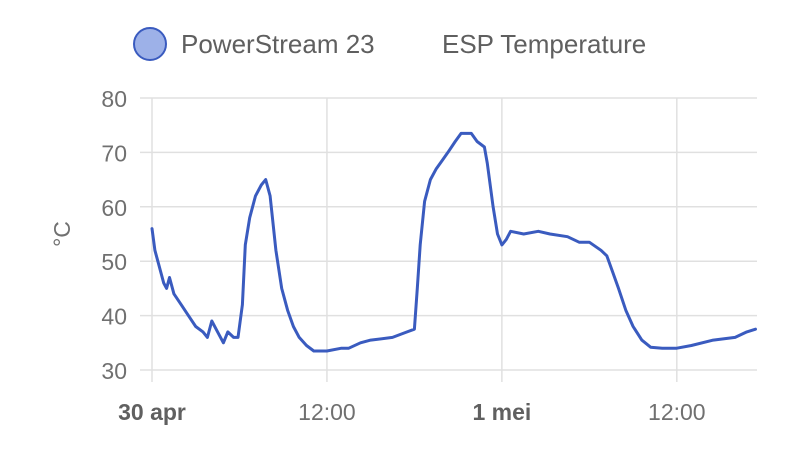  What do you see at coordinates (411, 412) in the screenshot?
I see `x-axis-ticks: 30 apr 12:00 1 mei 12:00` at bounding box center [411, 412].